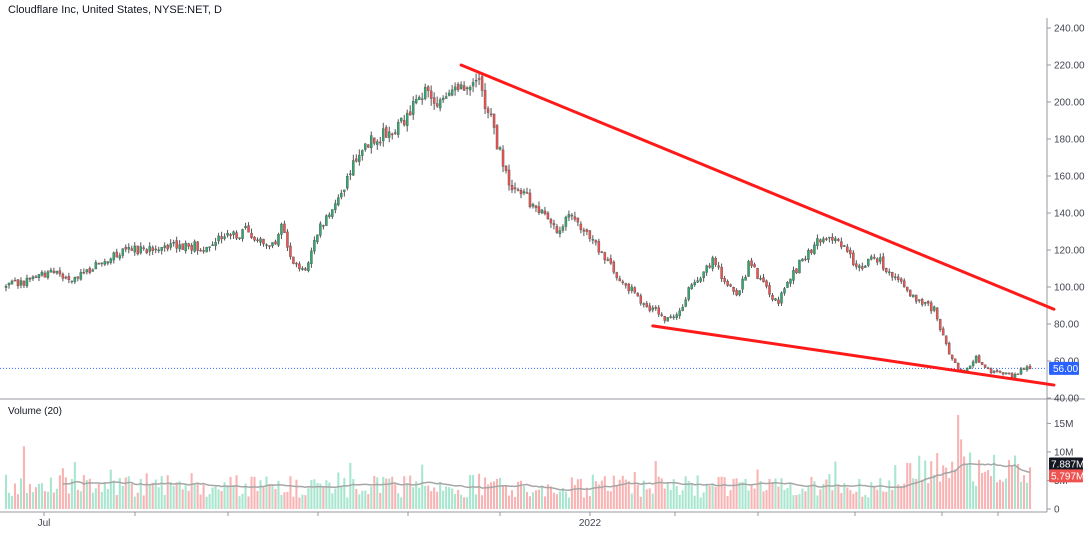 Image resolution: width=1085 pixels, height=534 pixels. What do you see at coordinates (1064, 368) in the screenshot?
I see `current-price-badge: 56.00` at bounding box center [1064, 368].